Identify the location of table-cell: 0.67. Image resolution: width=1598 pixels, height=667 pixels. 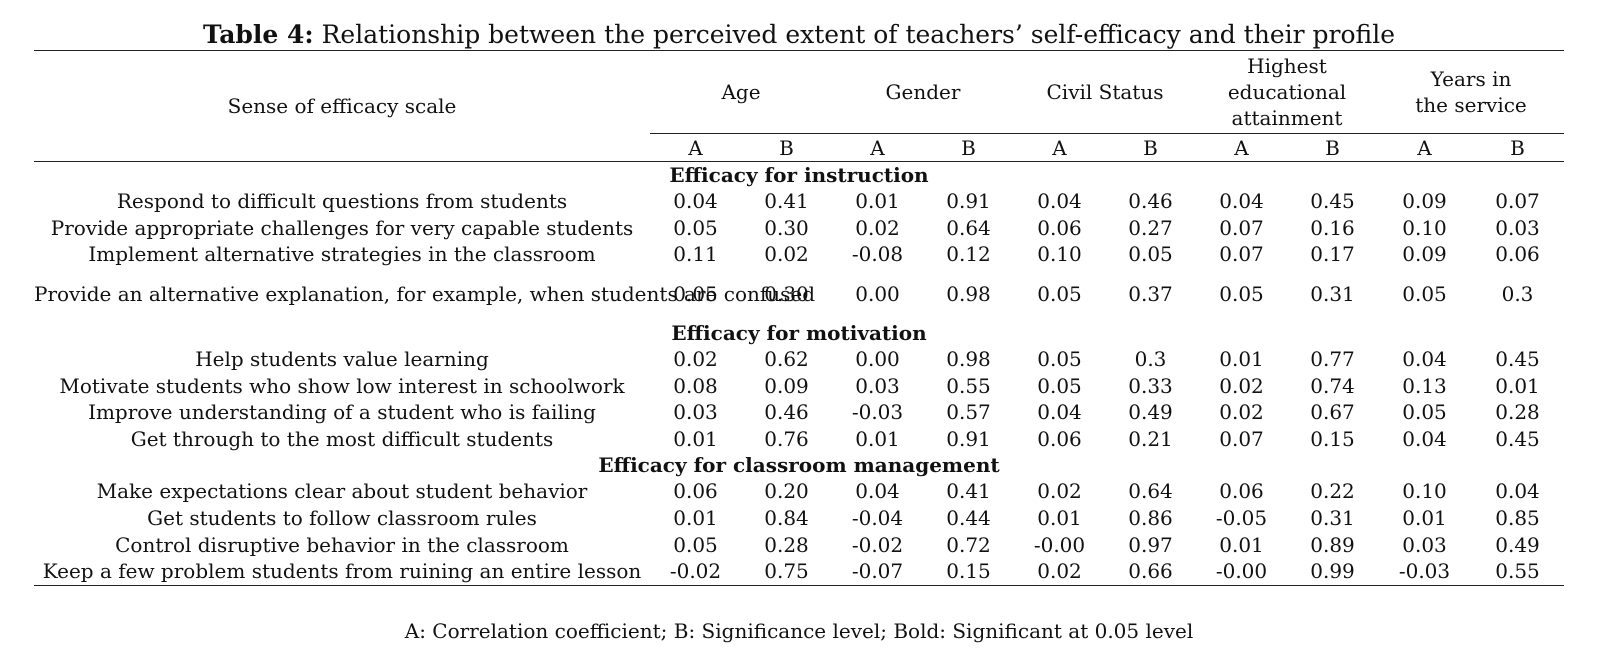
(1332, 412).